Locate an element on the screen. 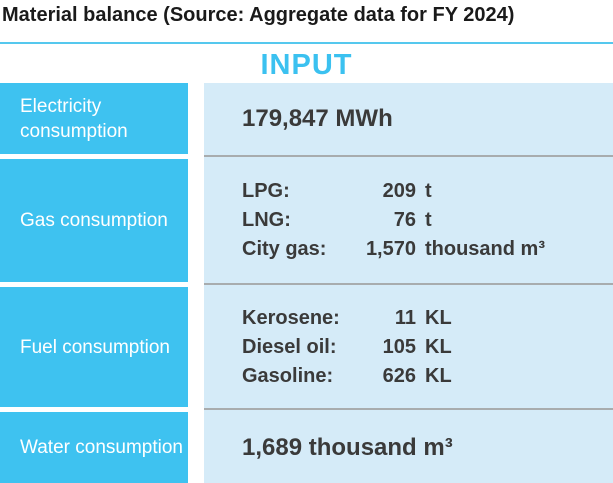 The width and height of the screenshot is (613, 483). row-label-fuel: Fuel consumption is located at coordinates (94, 347).